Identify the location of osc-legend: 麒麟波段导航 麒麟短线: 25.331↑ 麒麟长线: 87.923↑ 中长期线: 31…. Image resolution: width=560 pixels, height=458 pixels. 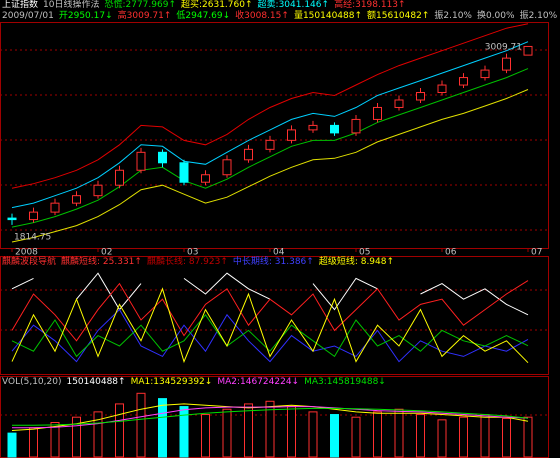
(200, 262).